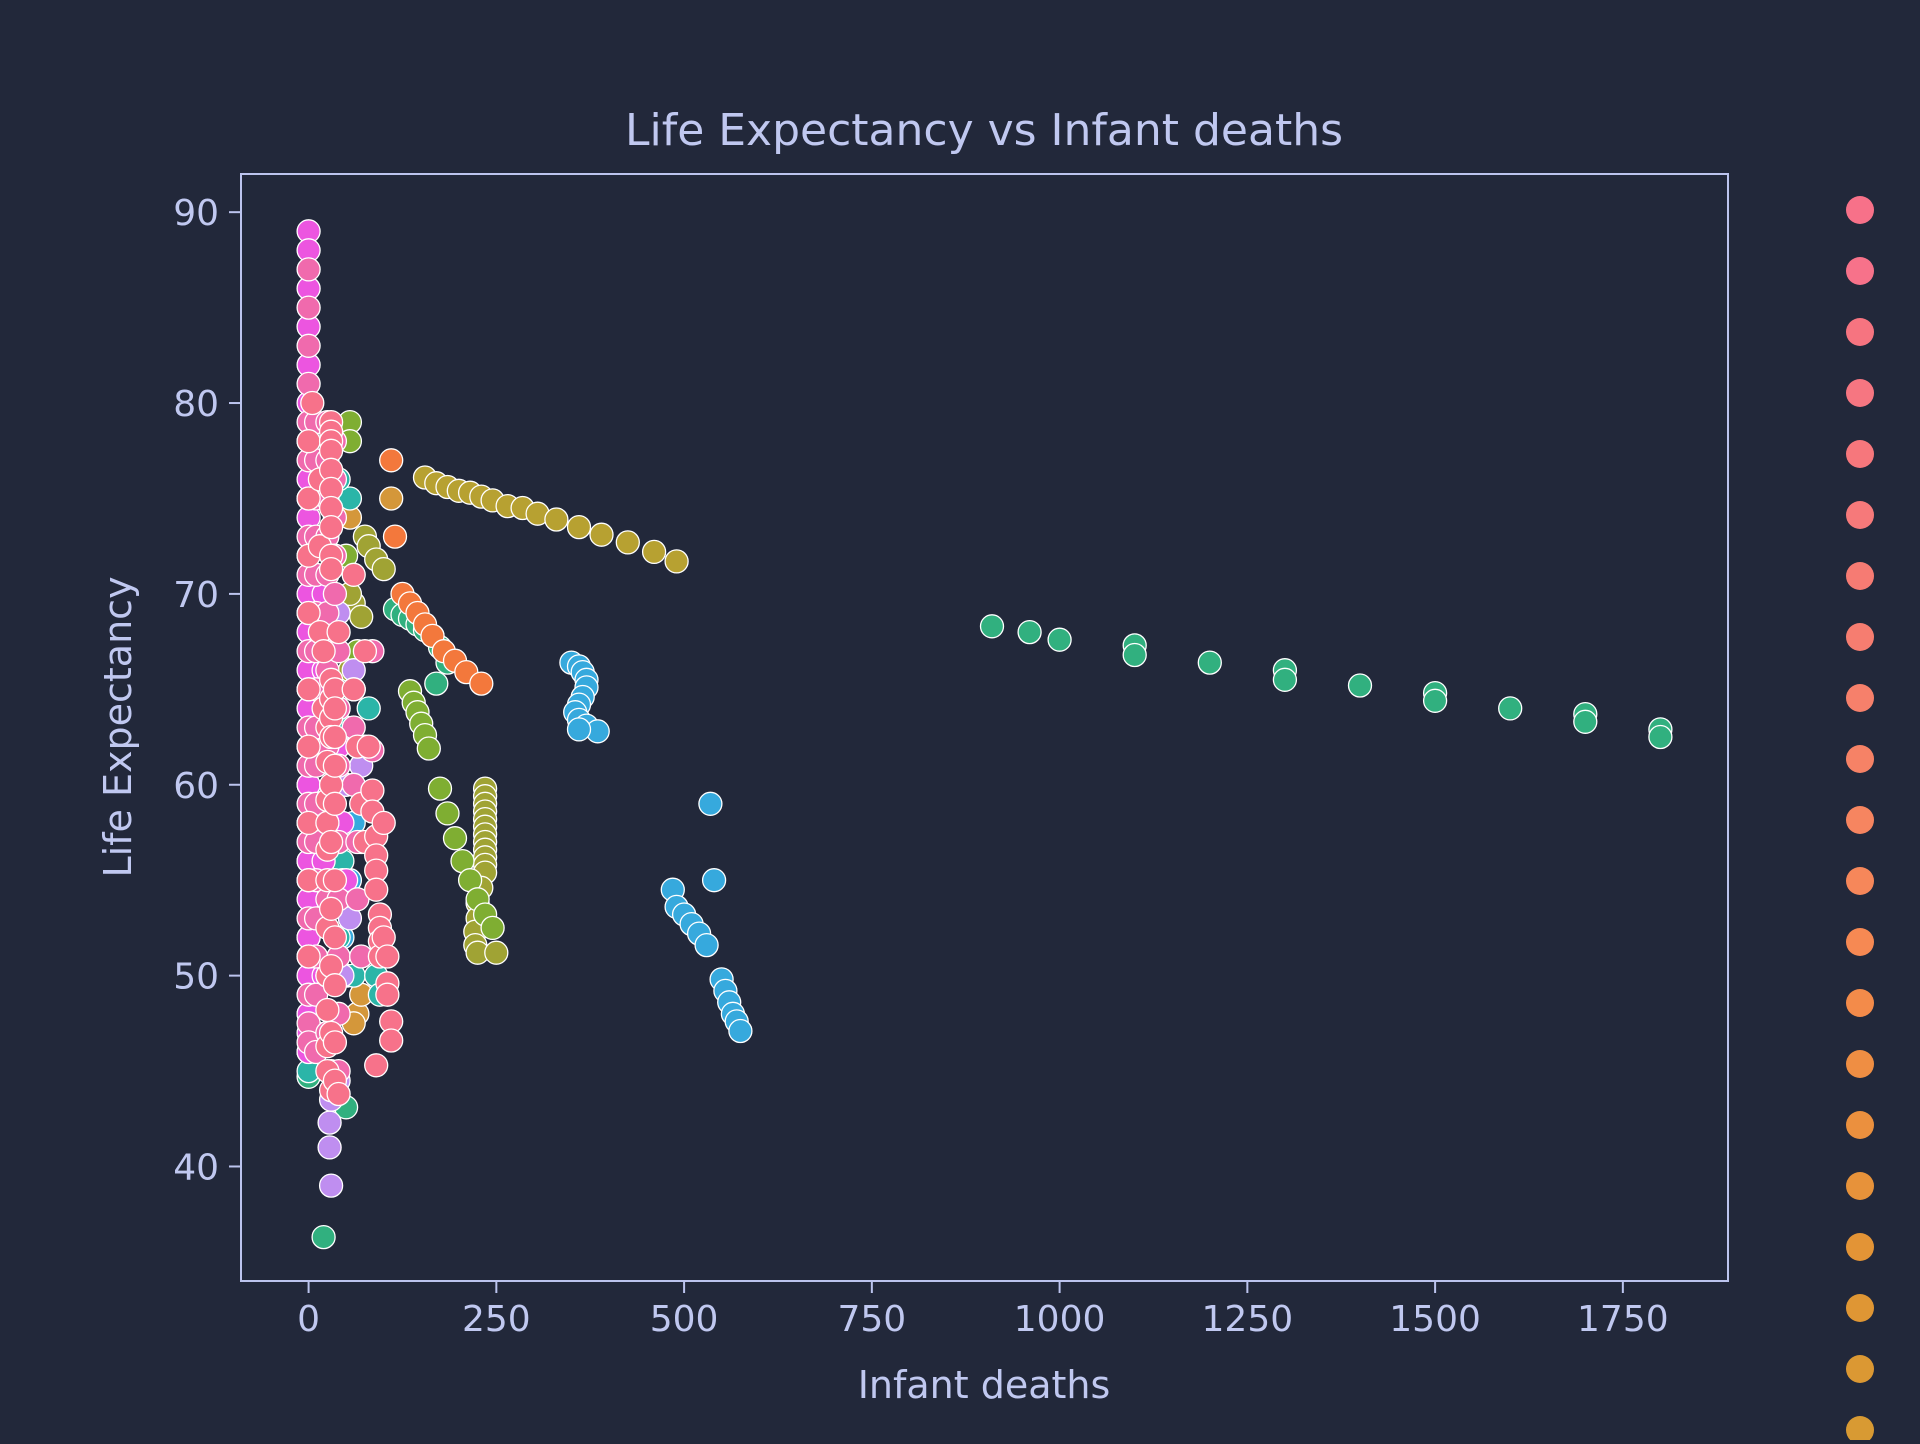  What do you see at coordinates (1248, 1319) in the screenshot?
I see `x-tick-label: 1250` at bounding box center [1248, 1319].